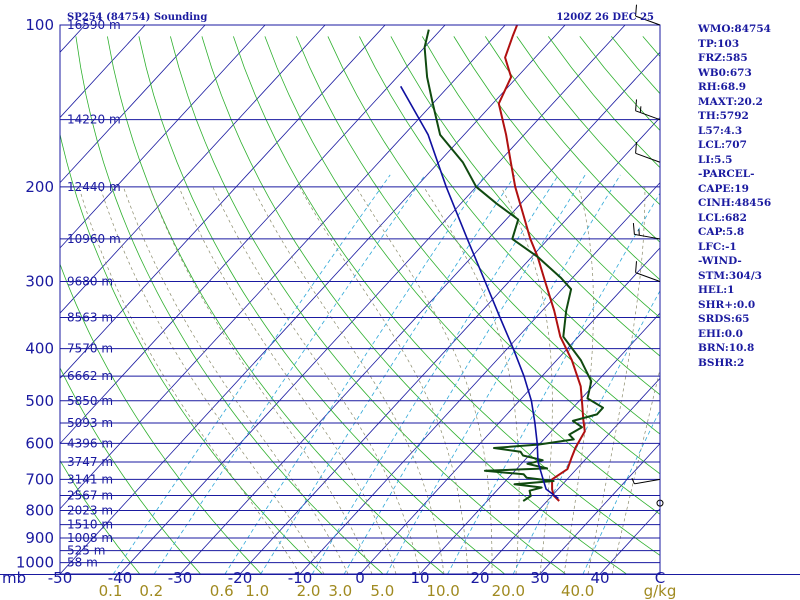  What do you see at coordinates (94, 25) in the screenshot?
I see `height-level-label: 16590 m` at bounding box center [94, 25].